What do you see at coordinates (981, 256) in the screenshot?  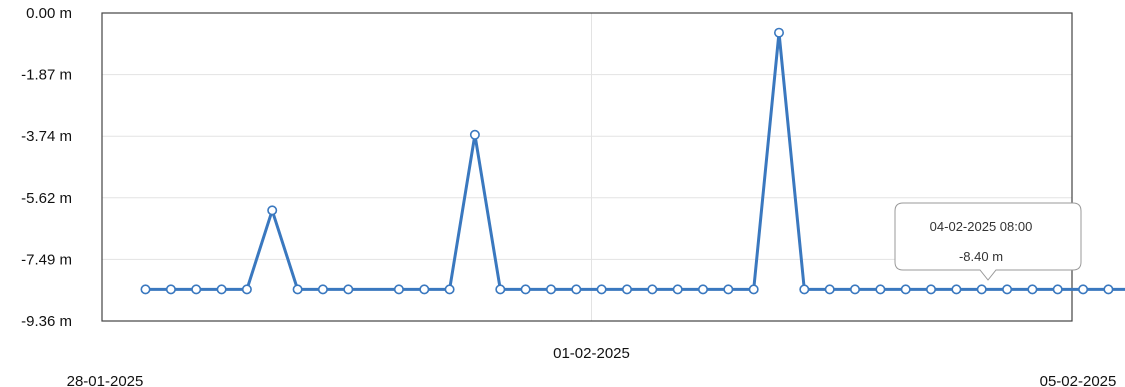 I see `tooltip-value: -8.40 m` at bounding box center [981, 256].